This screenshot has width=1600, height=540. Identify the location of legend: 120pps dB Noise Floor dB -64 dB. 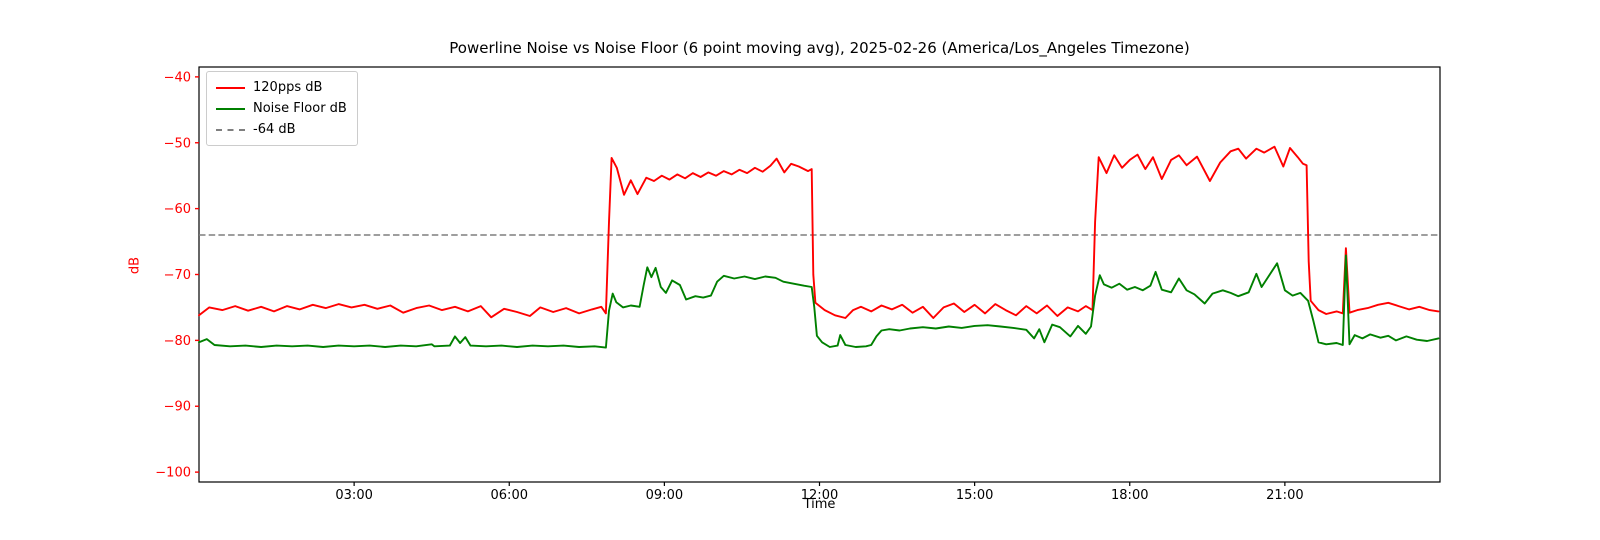
(282, 108).